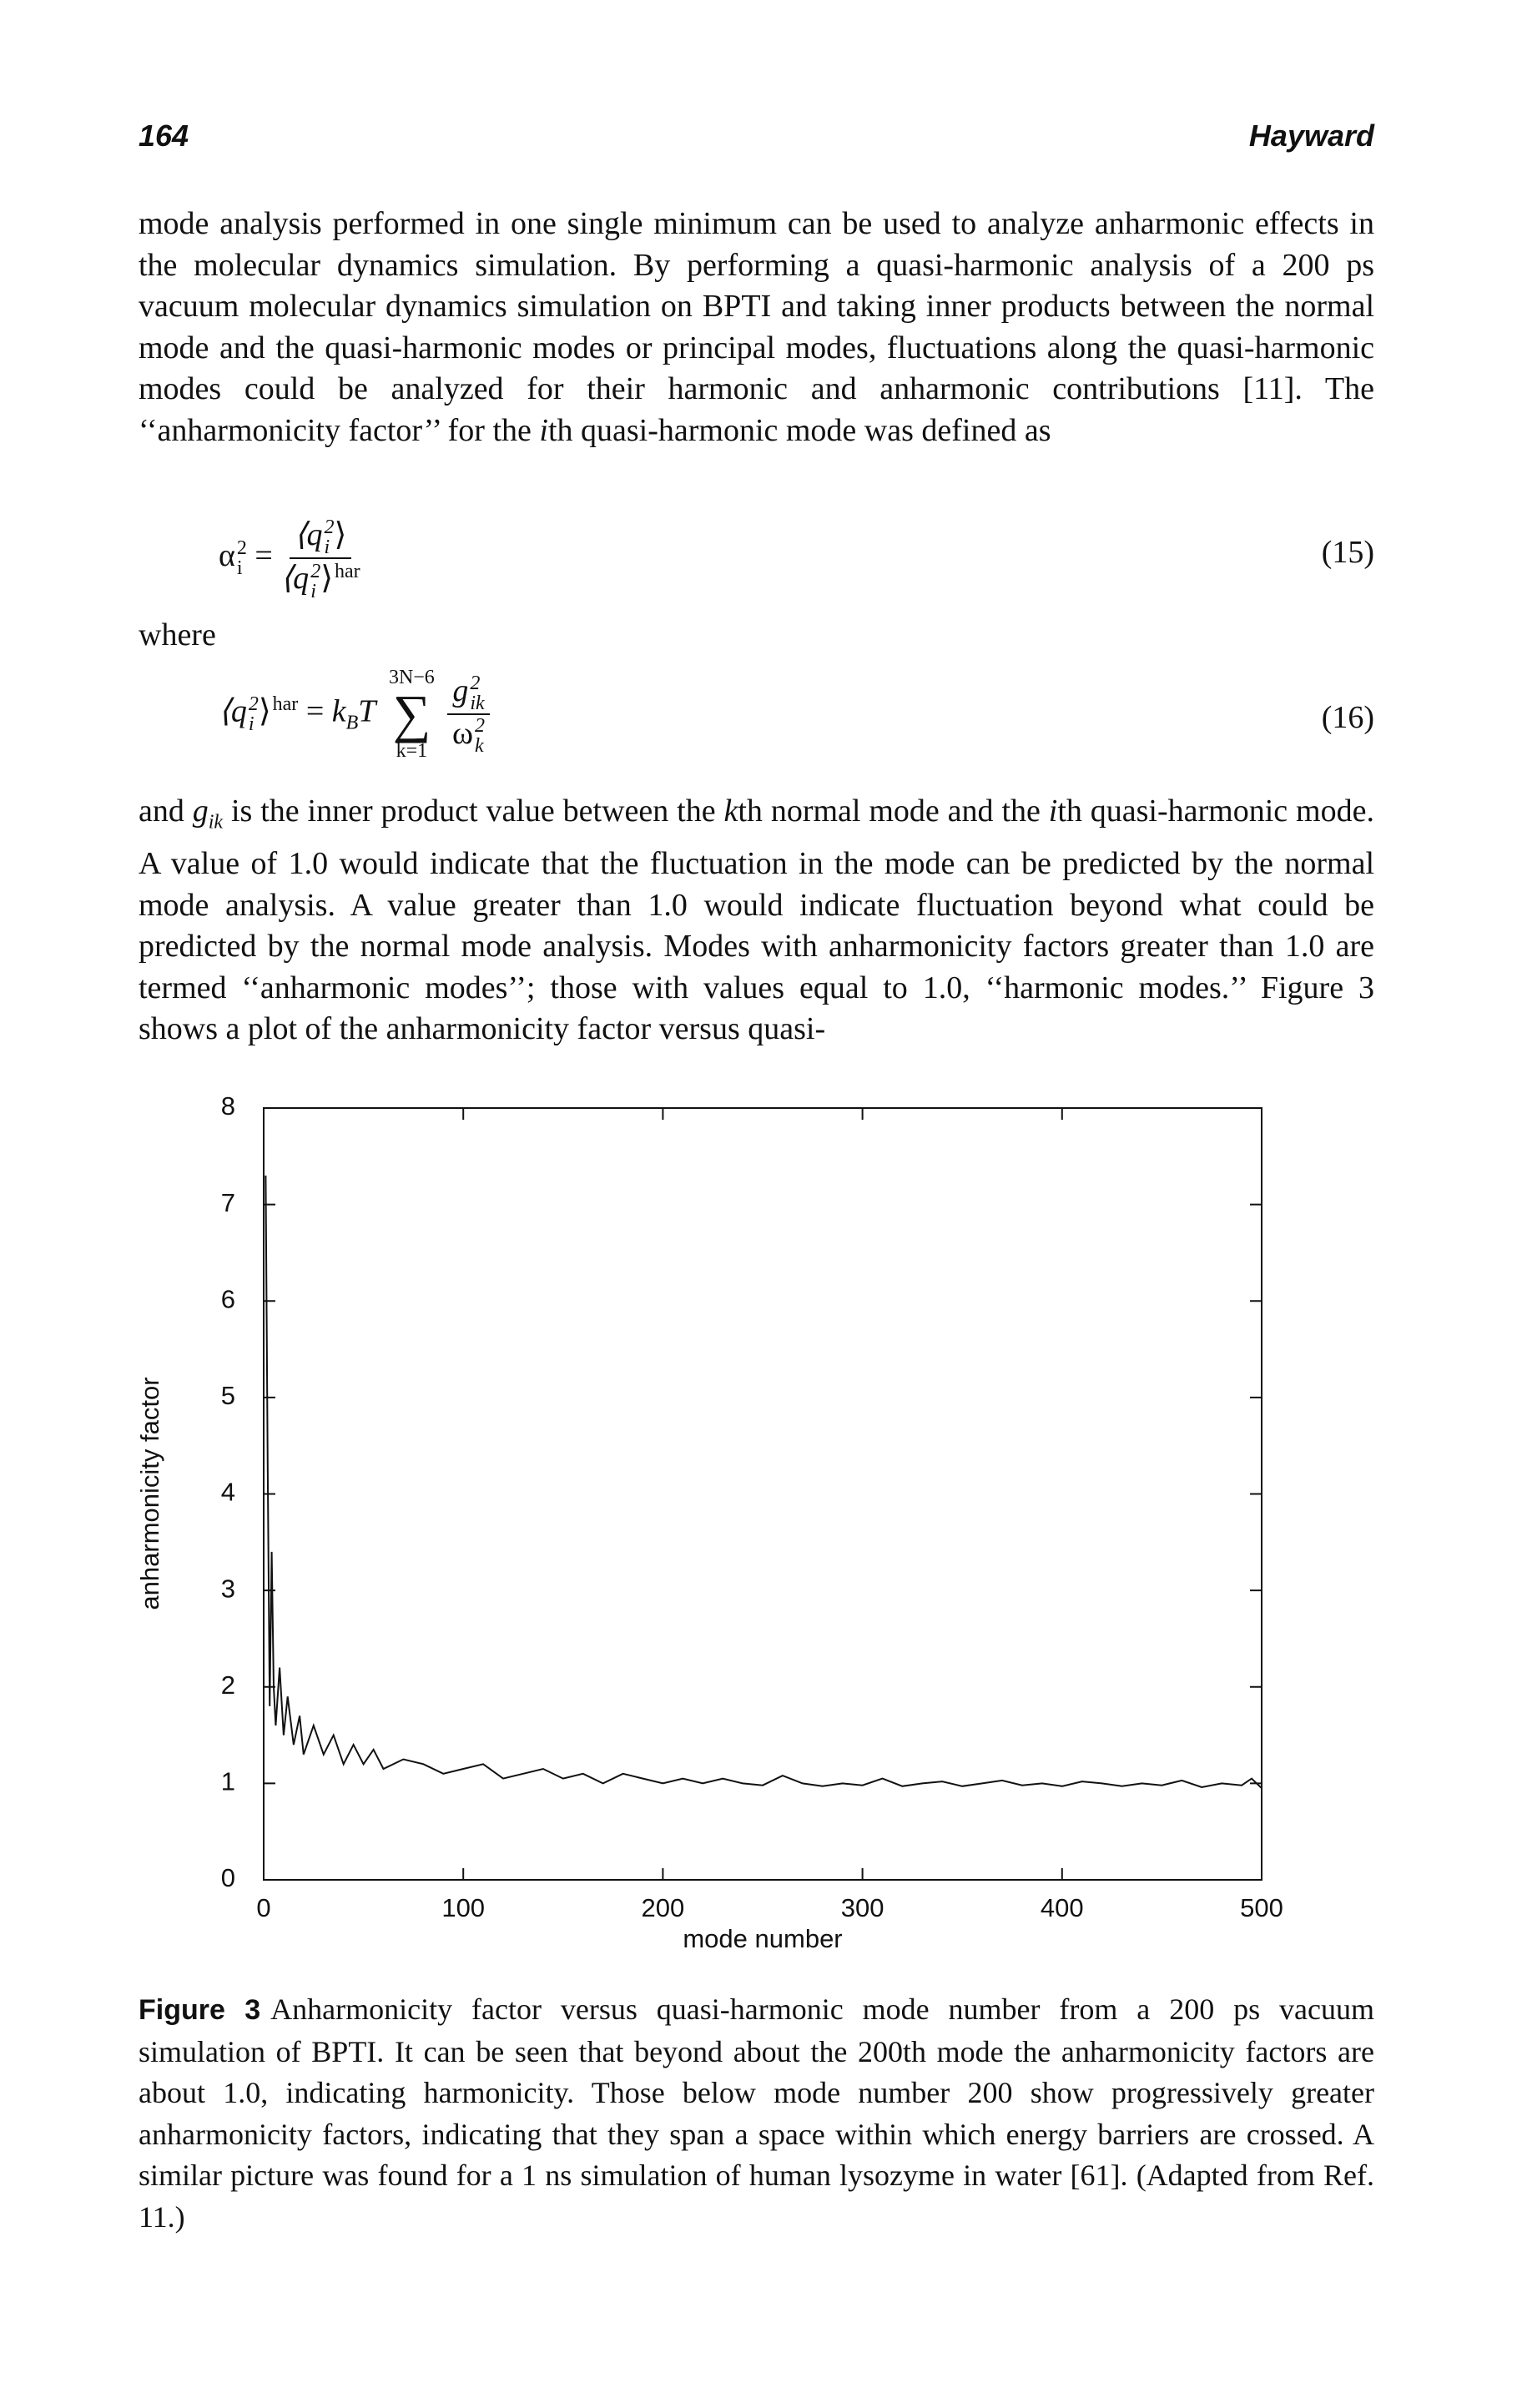  What do you see at coordinates (411, 713) in the screenshot?
I see `sum-sign: ∑` at bounding box center [411, 713].